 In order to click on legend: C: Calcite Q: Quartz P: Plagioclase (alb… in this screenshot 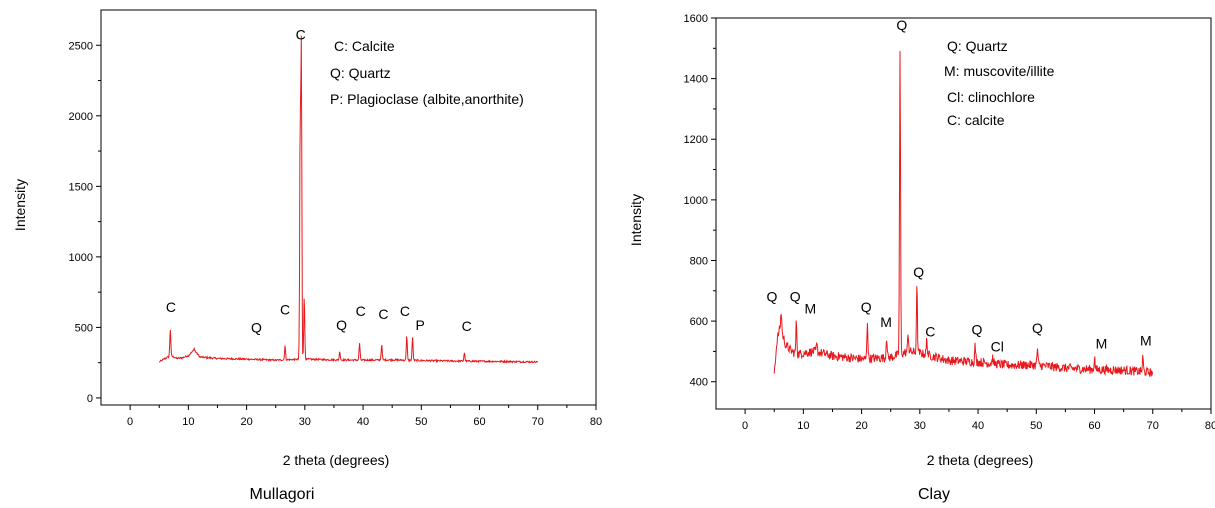, I will do `click(427, 72)`.